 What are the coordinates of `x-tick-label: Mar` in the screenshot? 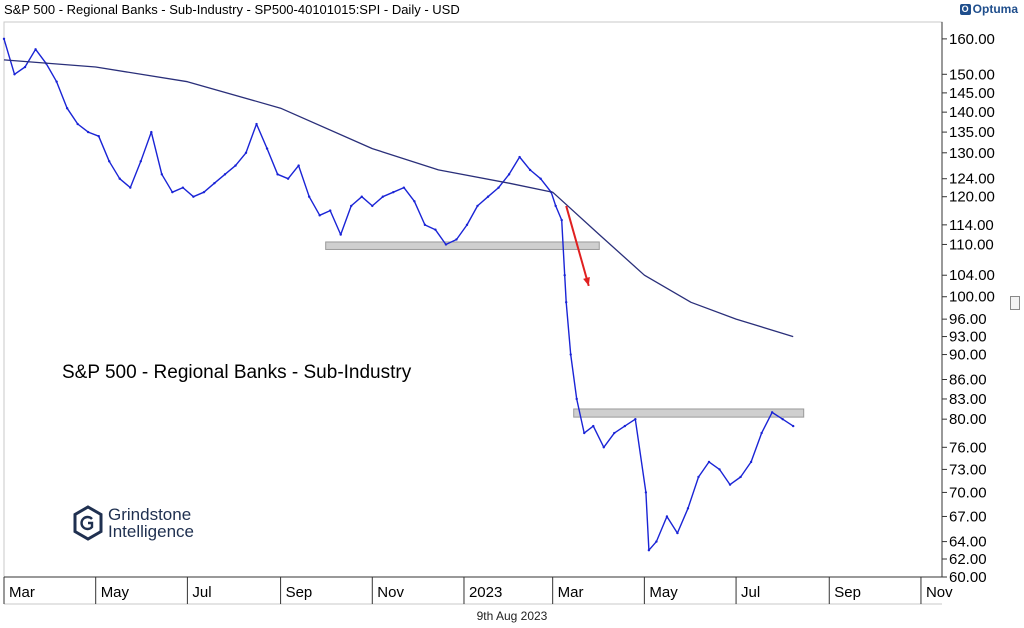 It's located at (22, 592).